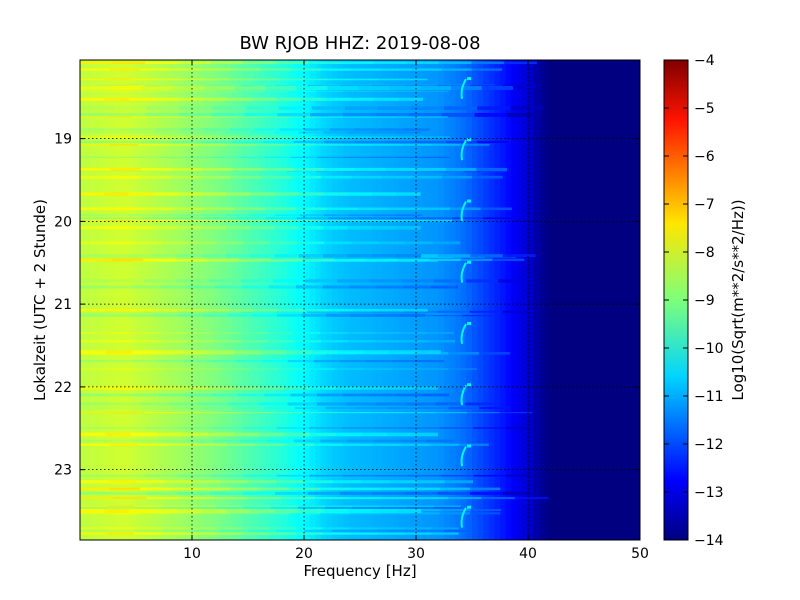 The image size is (800, 600). Describe the element at coordinates (709, 541) in the screenshot. I see `colorbar-tick-label: −14` at that location.